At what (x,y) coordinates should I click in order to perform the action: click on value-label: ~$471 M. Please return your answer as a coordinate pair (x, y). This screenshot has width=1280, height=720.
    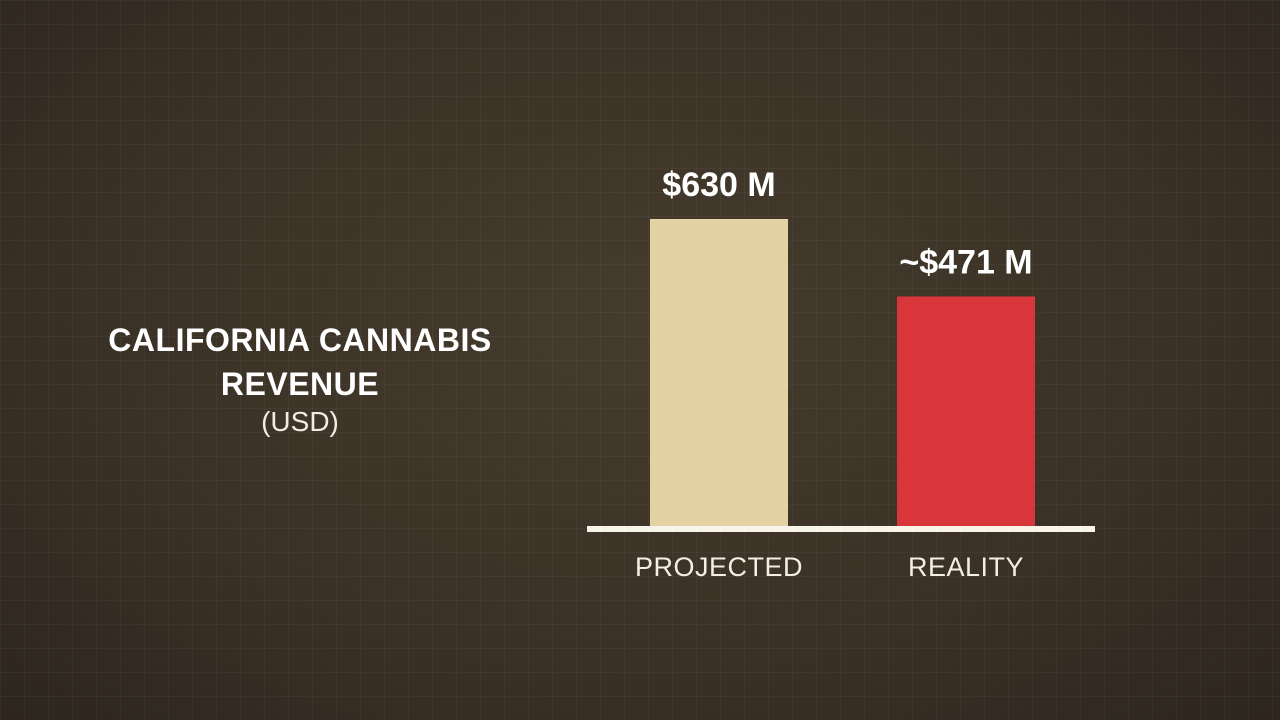
    Looking at the image, I should click on (965, 262).